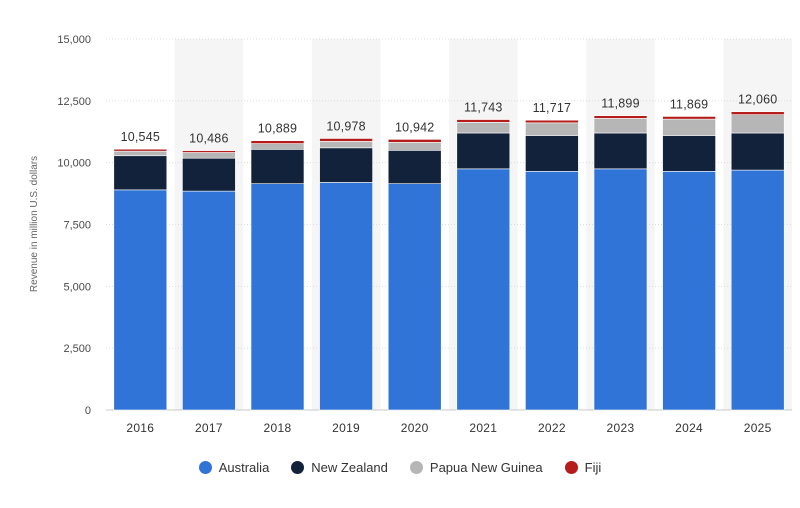  What do you see at coordinates (414, 141) in the screenshot?
I see `bar-fiji-2020` at bounding box center [414, 141].